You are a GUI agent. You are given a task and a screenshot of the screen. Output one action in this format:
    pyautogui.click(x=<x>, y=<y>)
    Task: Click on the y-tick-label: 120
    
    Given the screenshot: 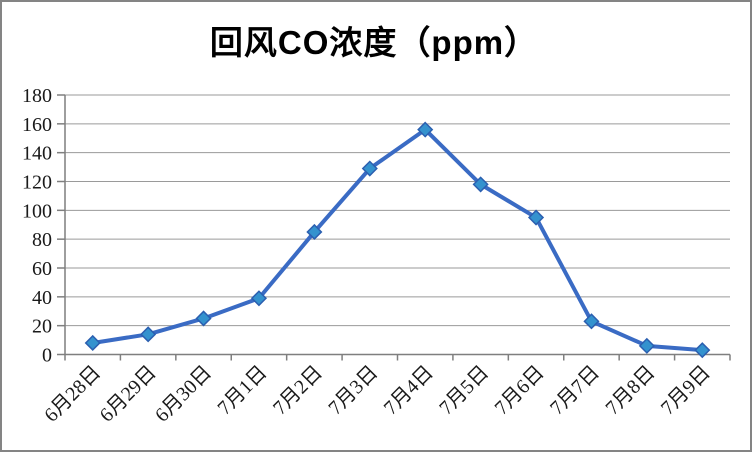 What is the action you would take?
    pyautogui.click(x=37, y=183)
    